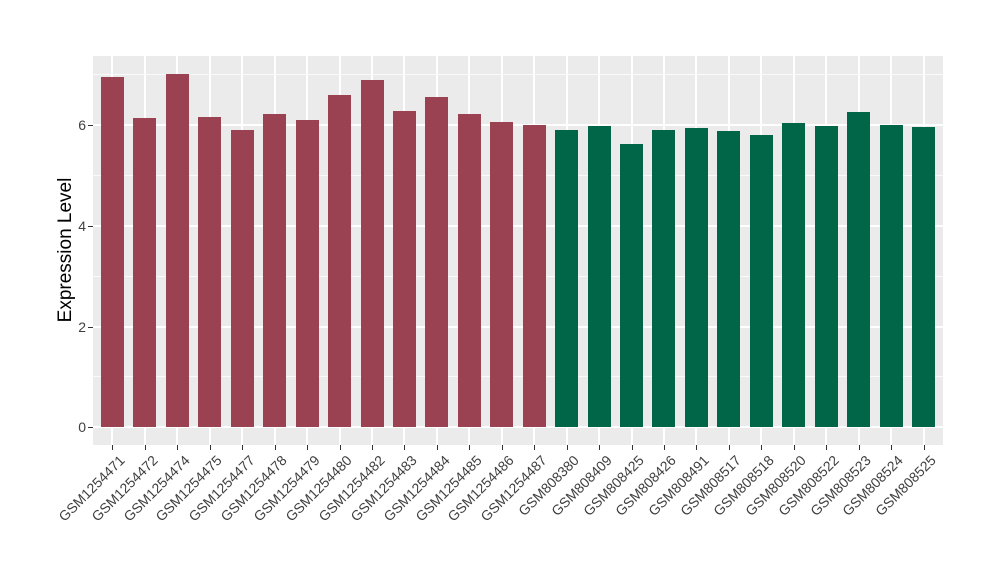 The image size is (1000, 580). I want to click on bar-GSM808523, so click(859, 269).